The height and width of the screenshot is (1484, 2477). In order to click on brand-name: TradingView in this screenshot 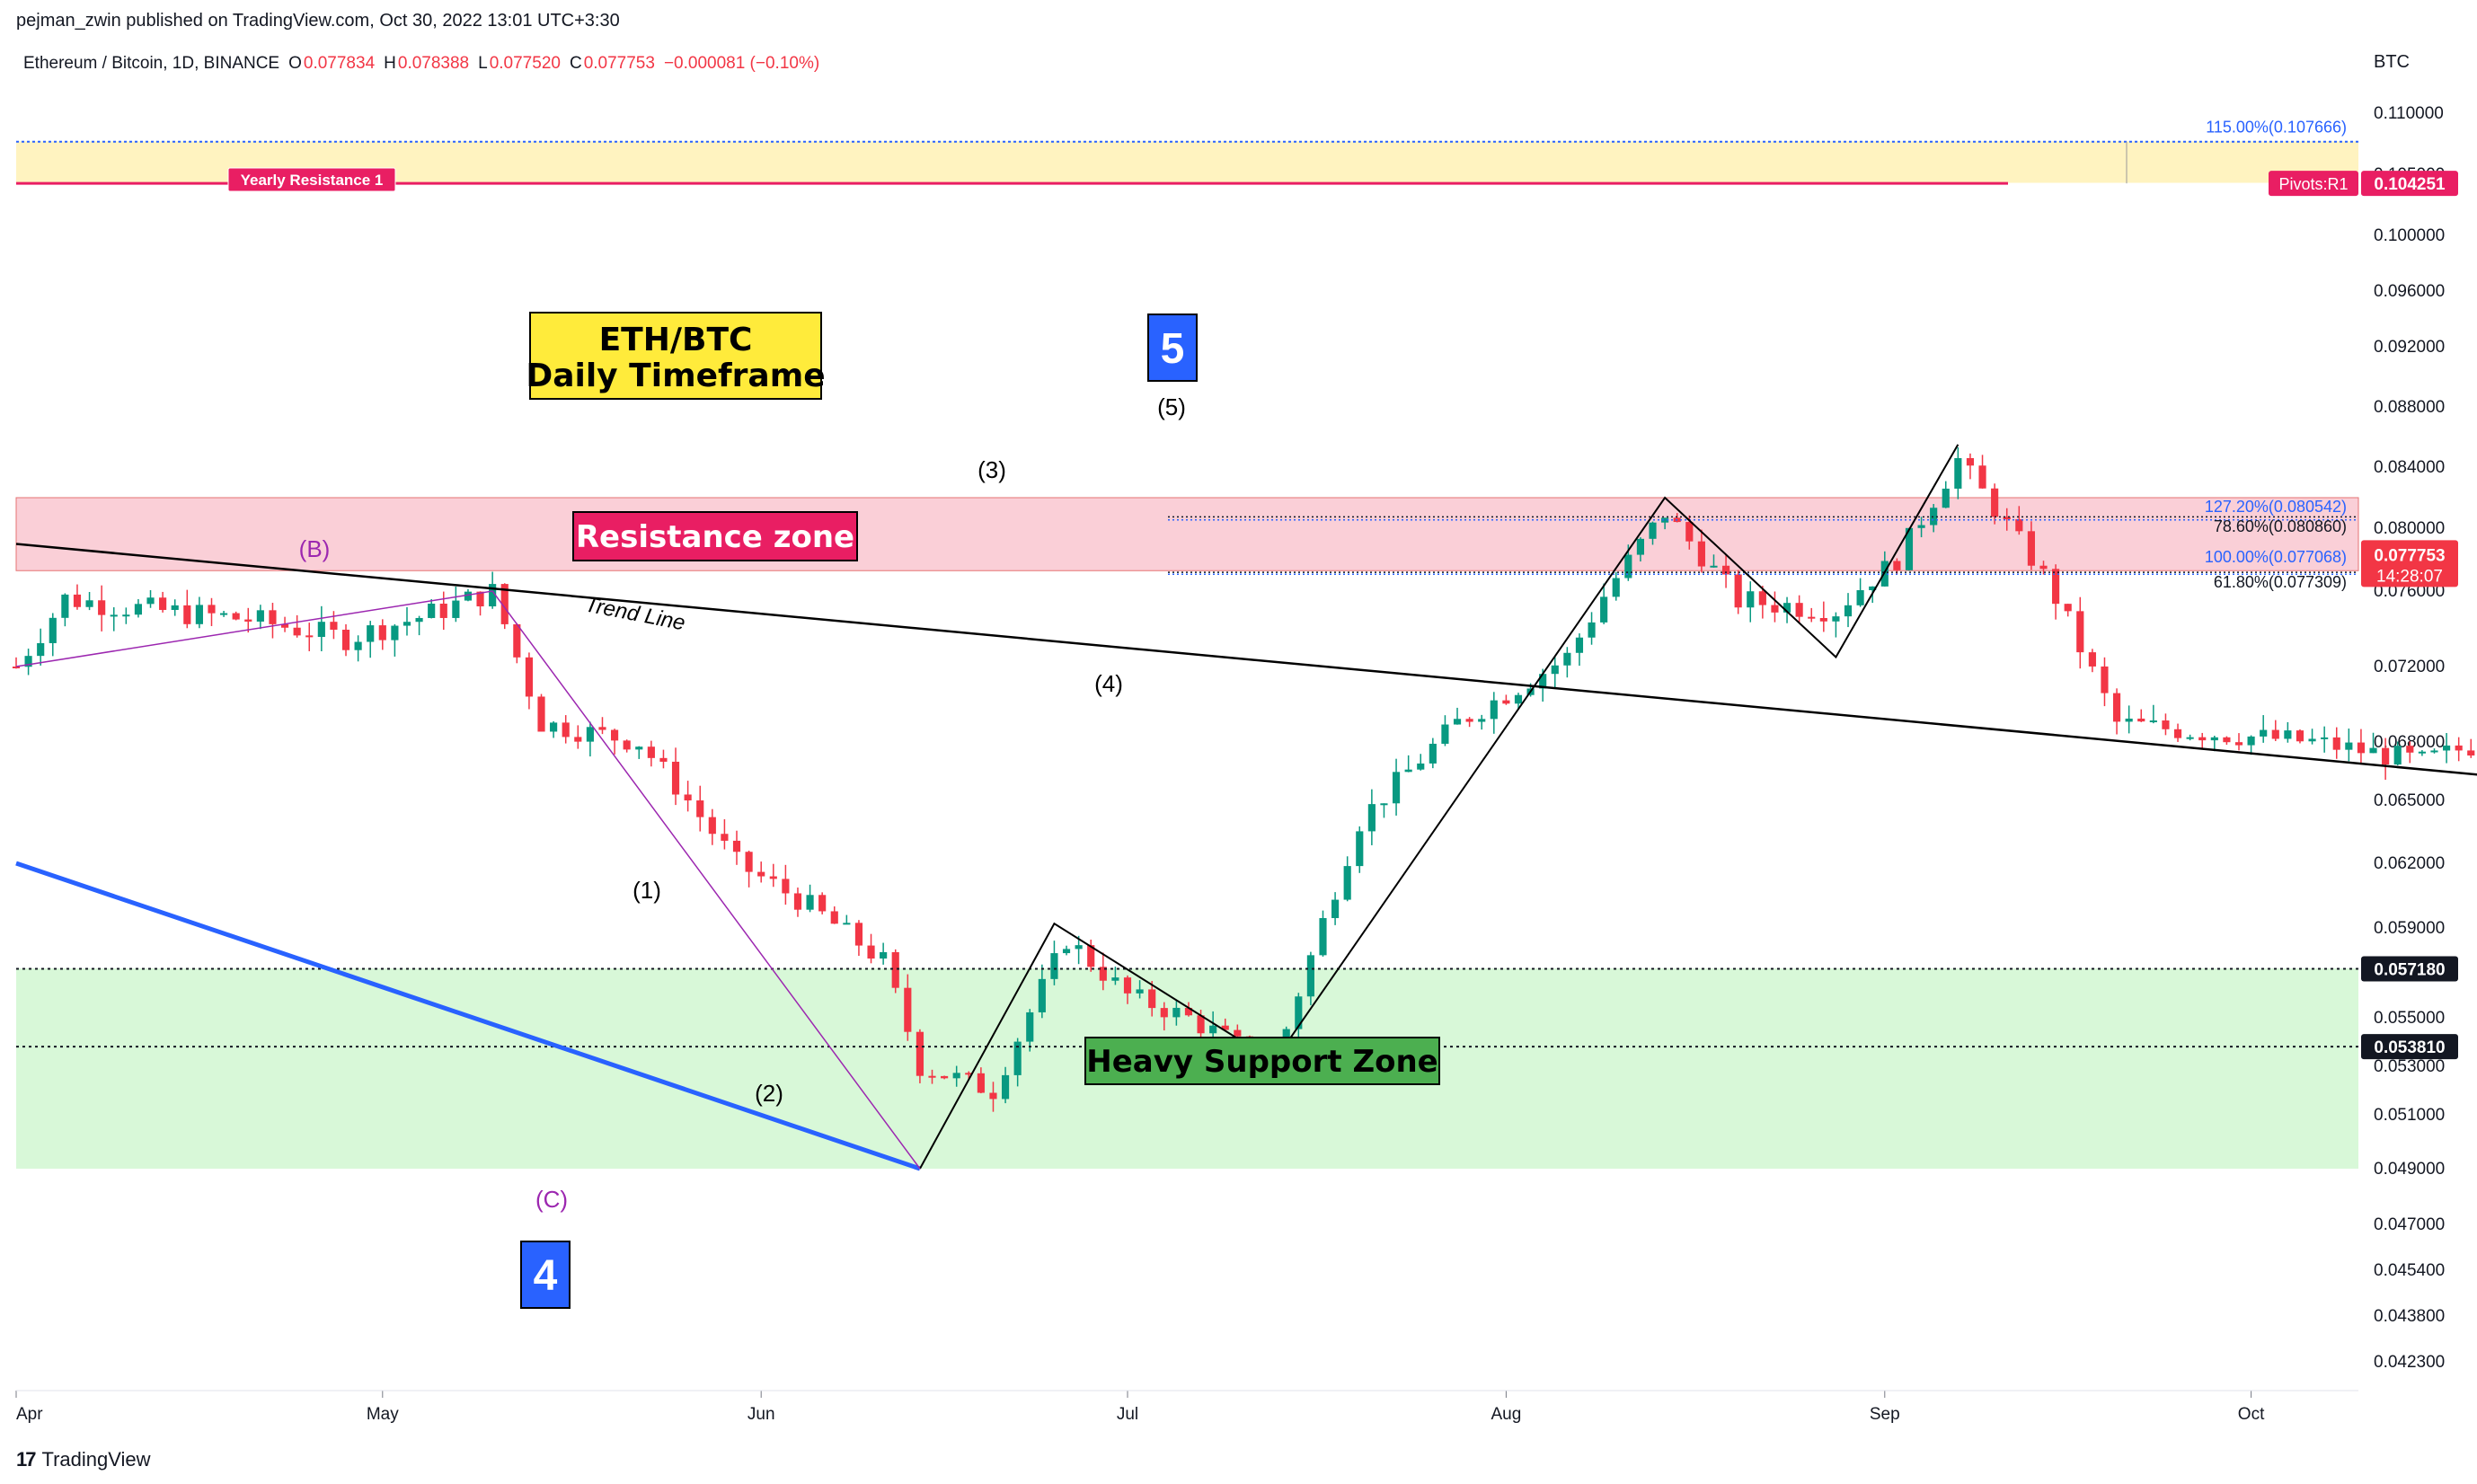, I will do `click(96, 1459)`.